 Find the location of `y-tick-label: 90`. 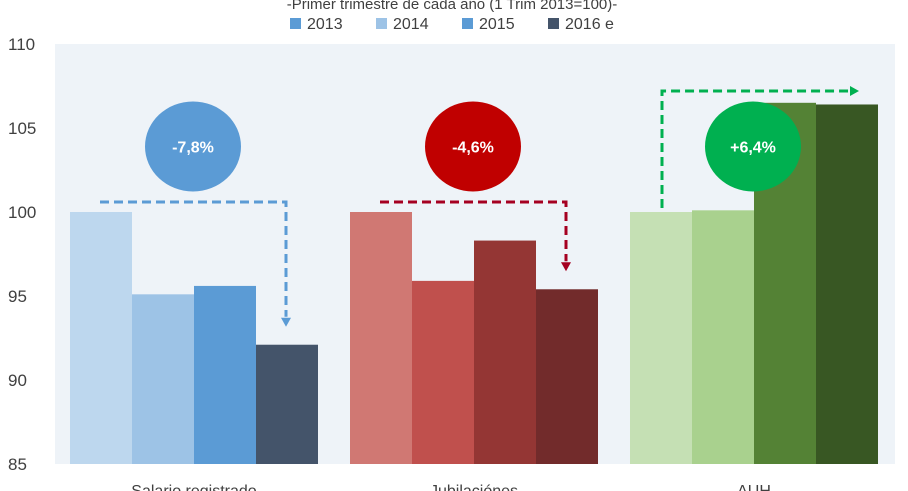

y-tick-label: 90 is located at coordinates (17, 380).